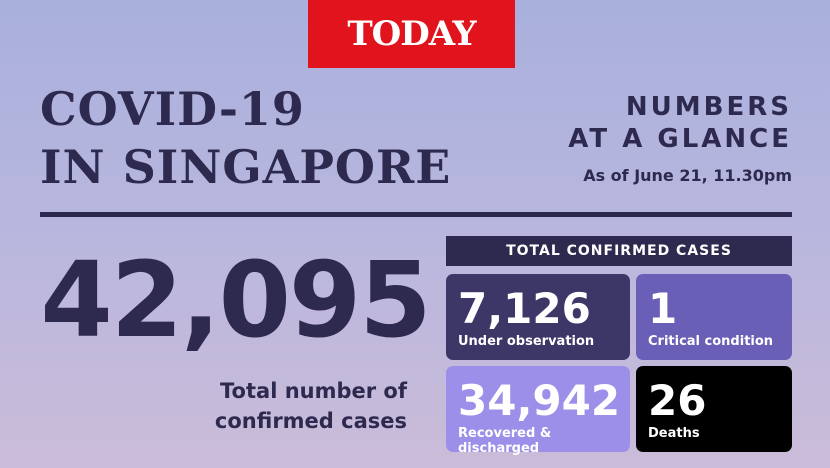 The width and height of the screenshot is (830, 468). What do you see at coordinates (246, 167) in the screenshot?
I see `title: IN SINGAPORE` at bounding box center [246, 167].